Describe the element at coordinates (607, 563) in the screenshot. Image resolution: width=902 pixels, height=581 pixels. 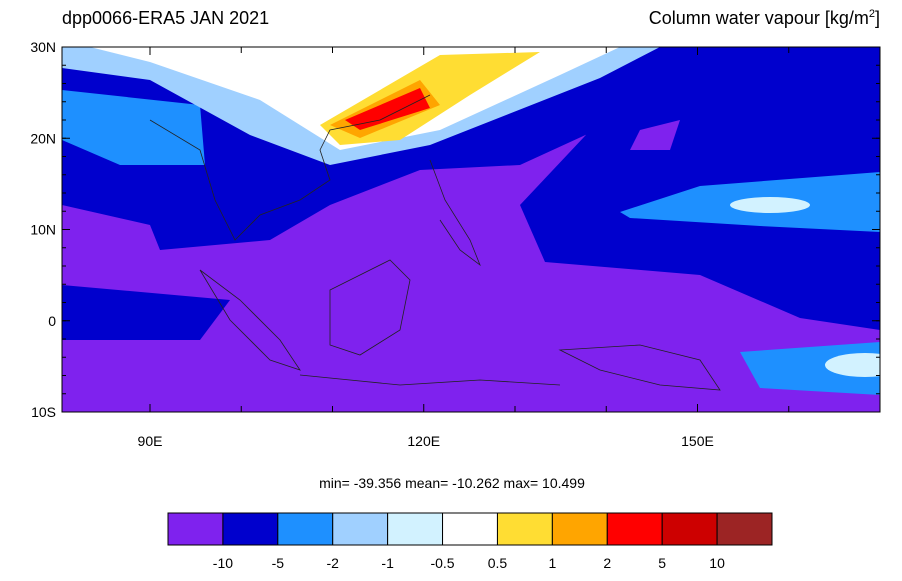
I see `colorbar-label: 2` at that location.